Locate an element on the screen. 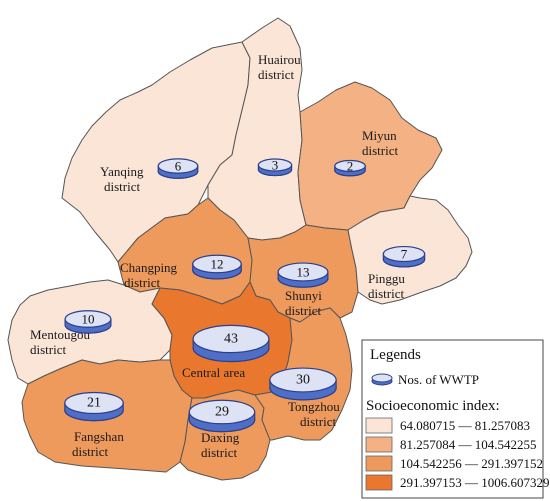 The image size is (550, 501). wwtp-disk-mentougou: 10 is located at coordinates (88, 322).